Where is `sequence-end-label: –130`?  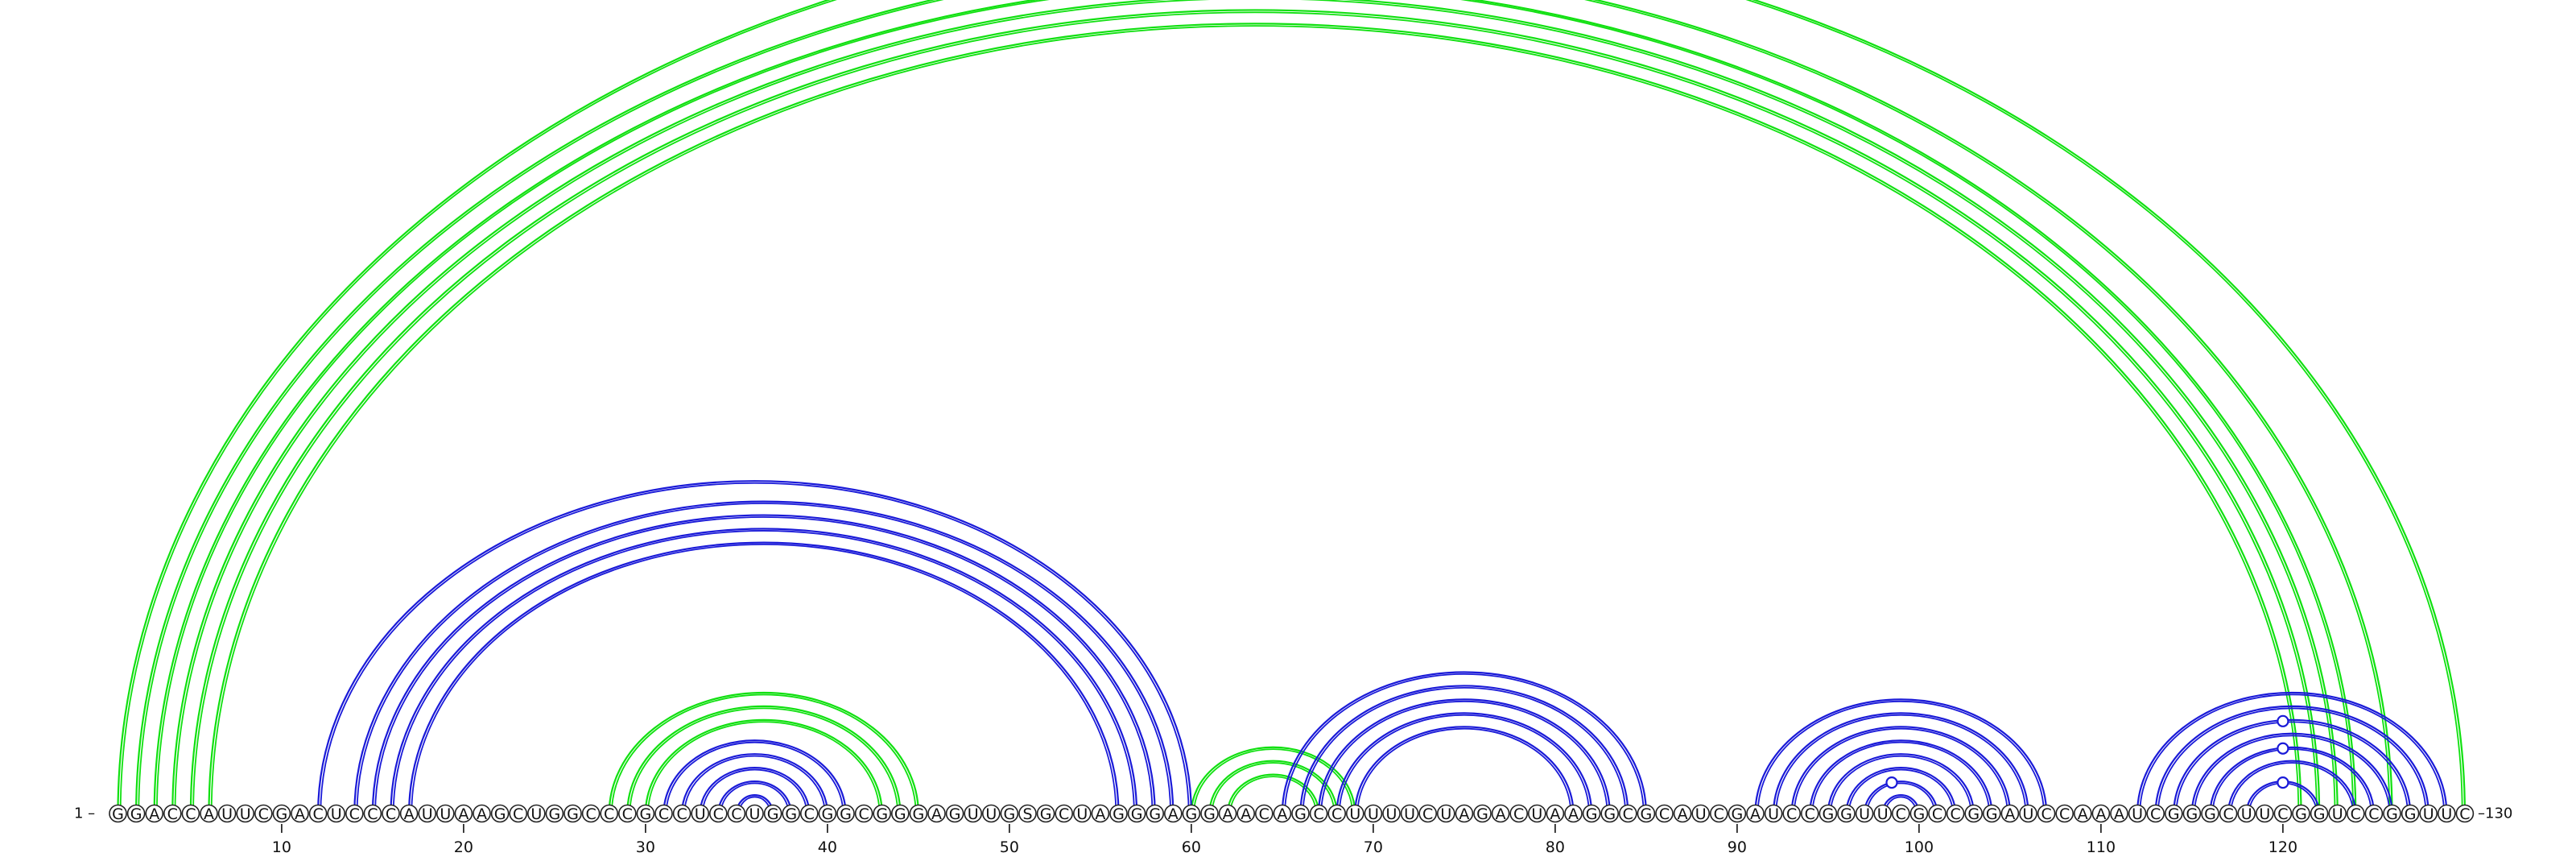
sequence-end-label: –130 is located at coordinates (2495, 813).